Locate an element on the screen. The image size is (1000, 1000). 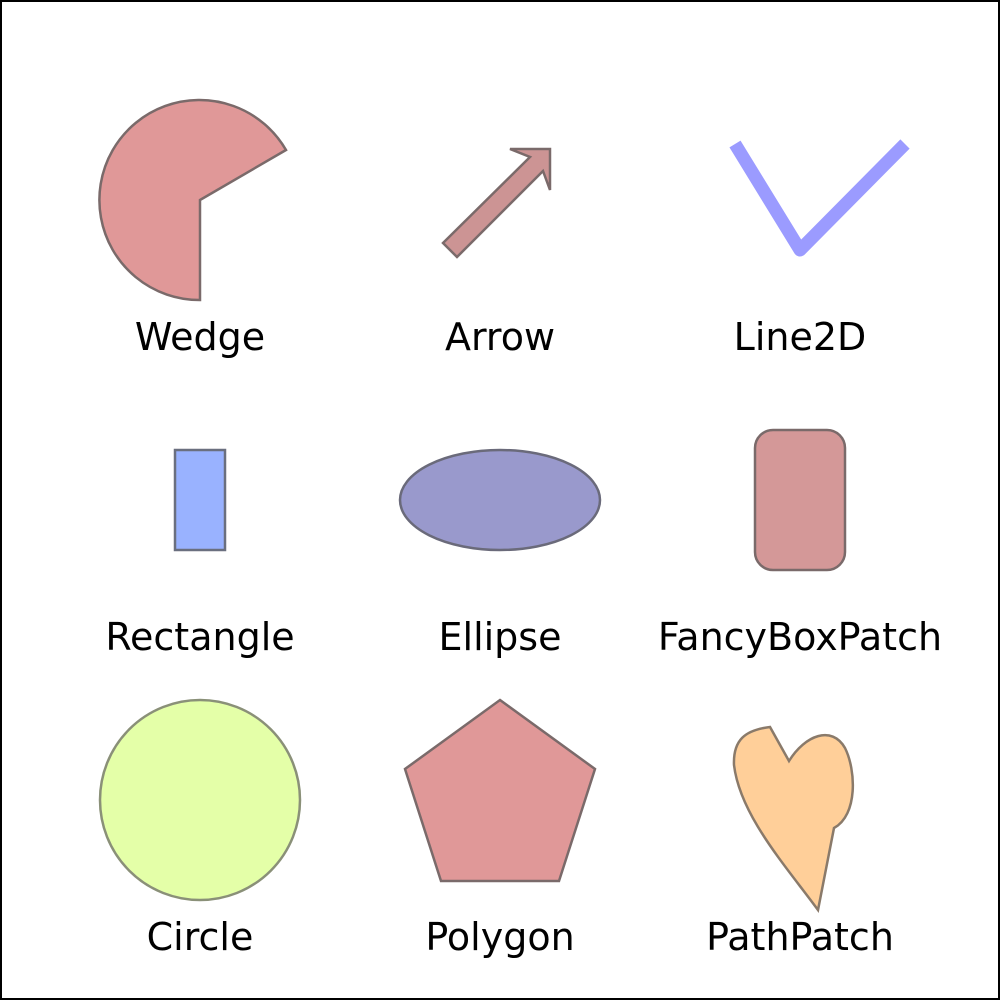
ellipse-shape is located at coordinates (500, 500).